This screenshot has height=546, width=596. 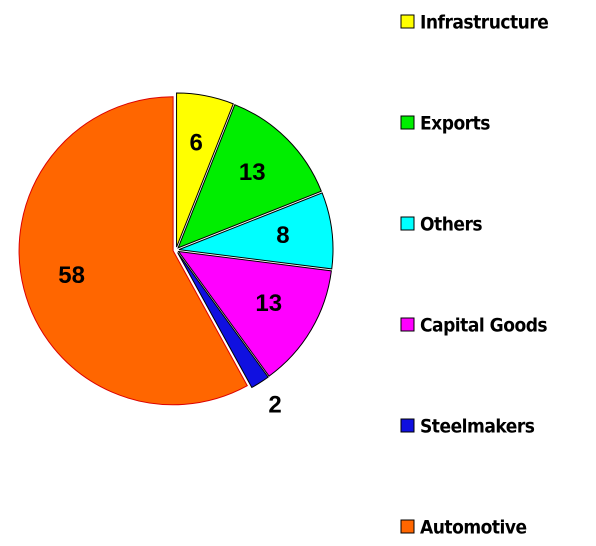 I want to click on data-label: 8, so click(x=282, y=235).